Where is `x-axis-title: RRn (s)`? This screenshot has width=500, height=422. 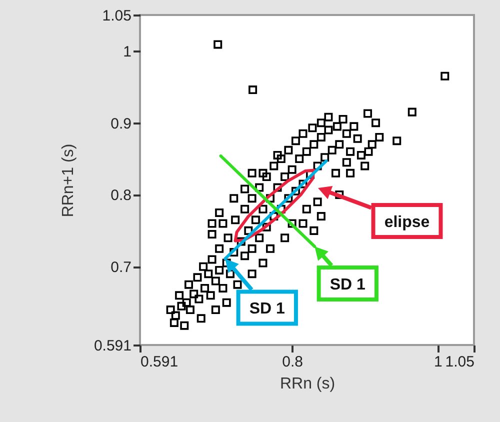 x-axis-title: RRn (s) is located at coordinates (308, 384).